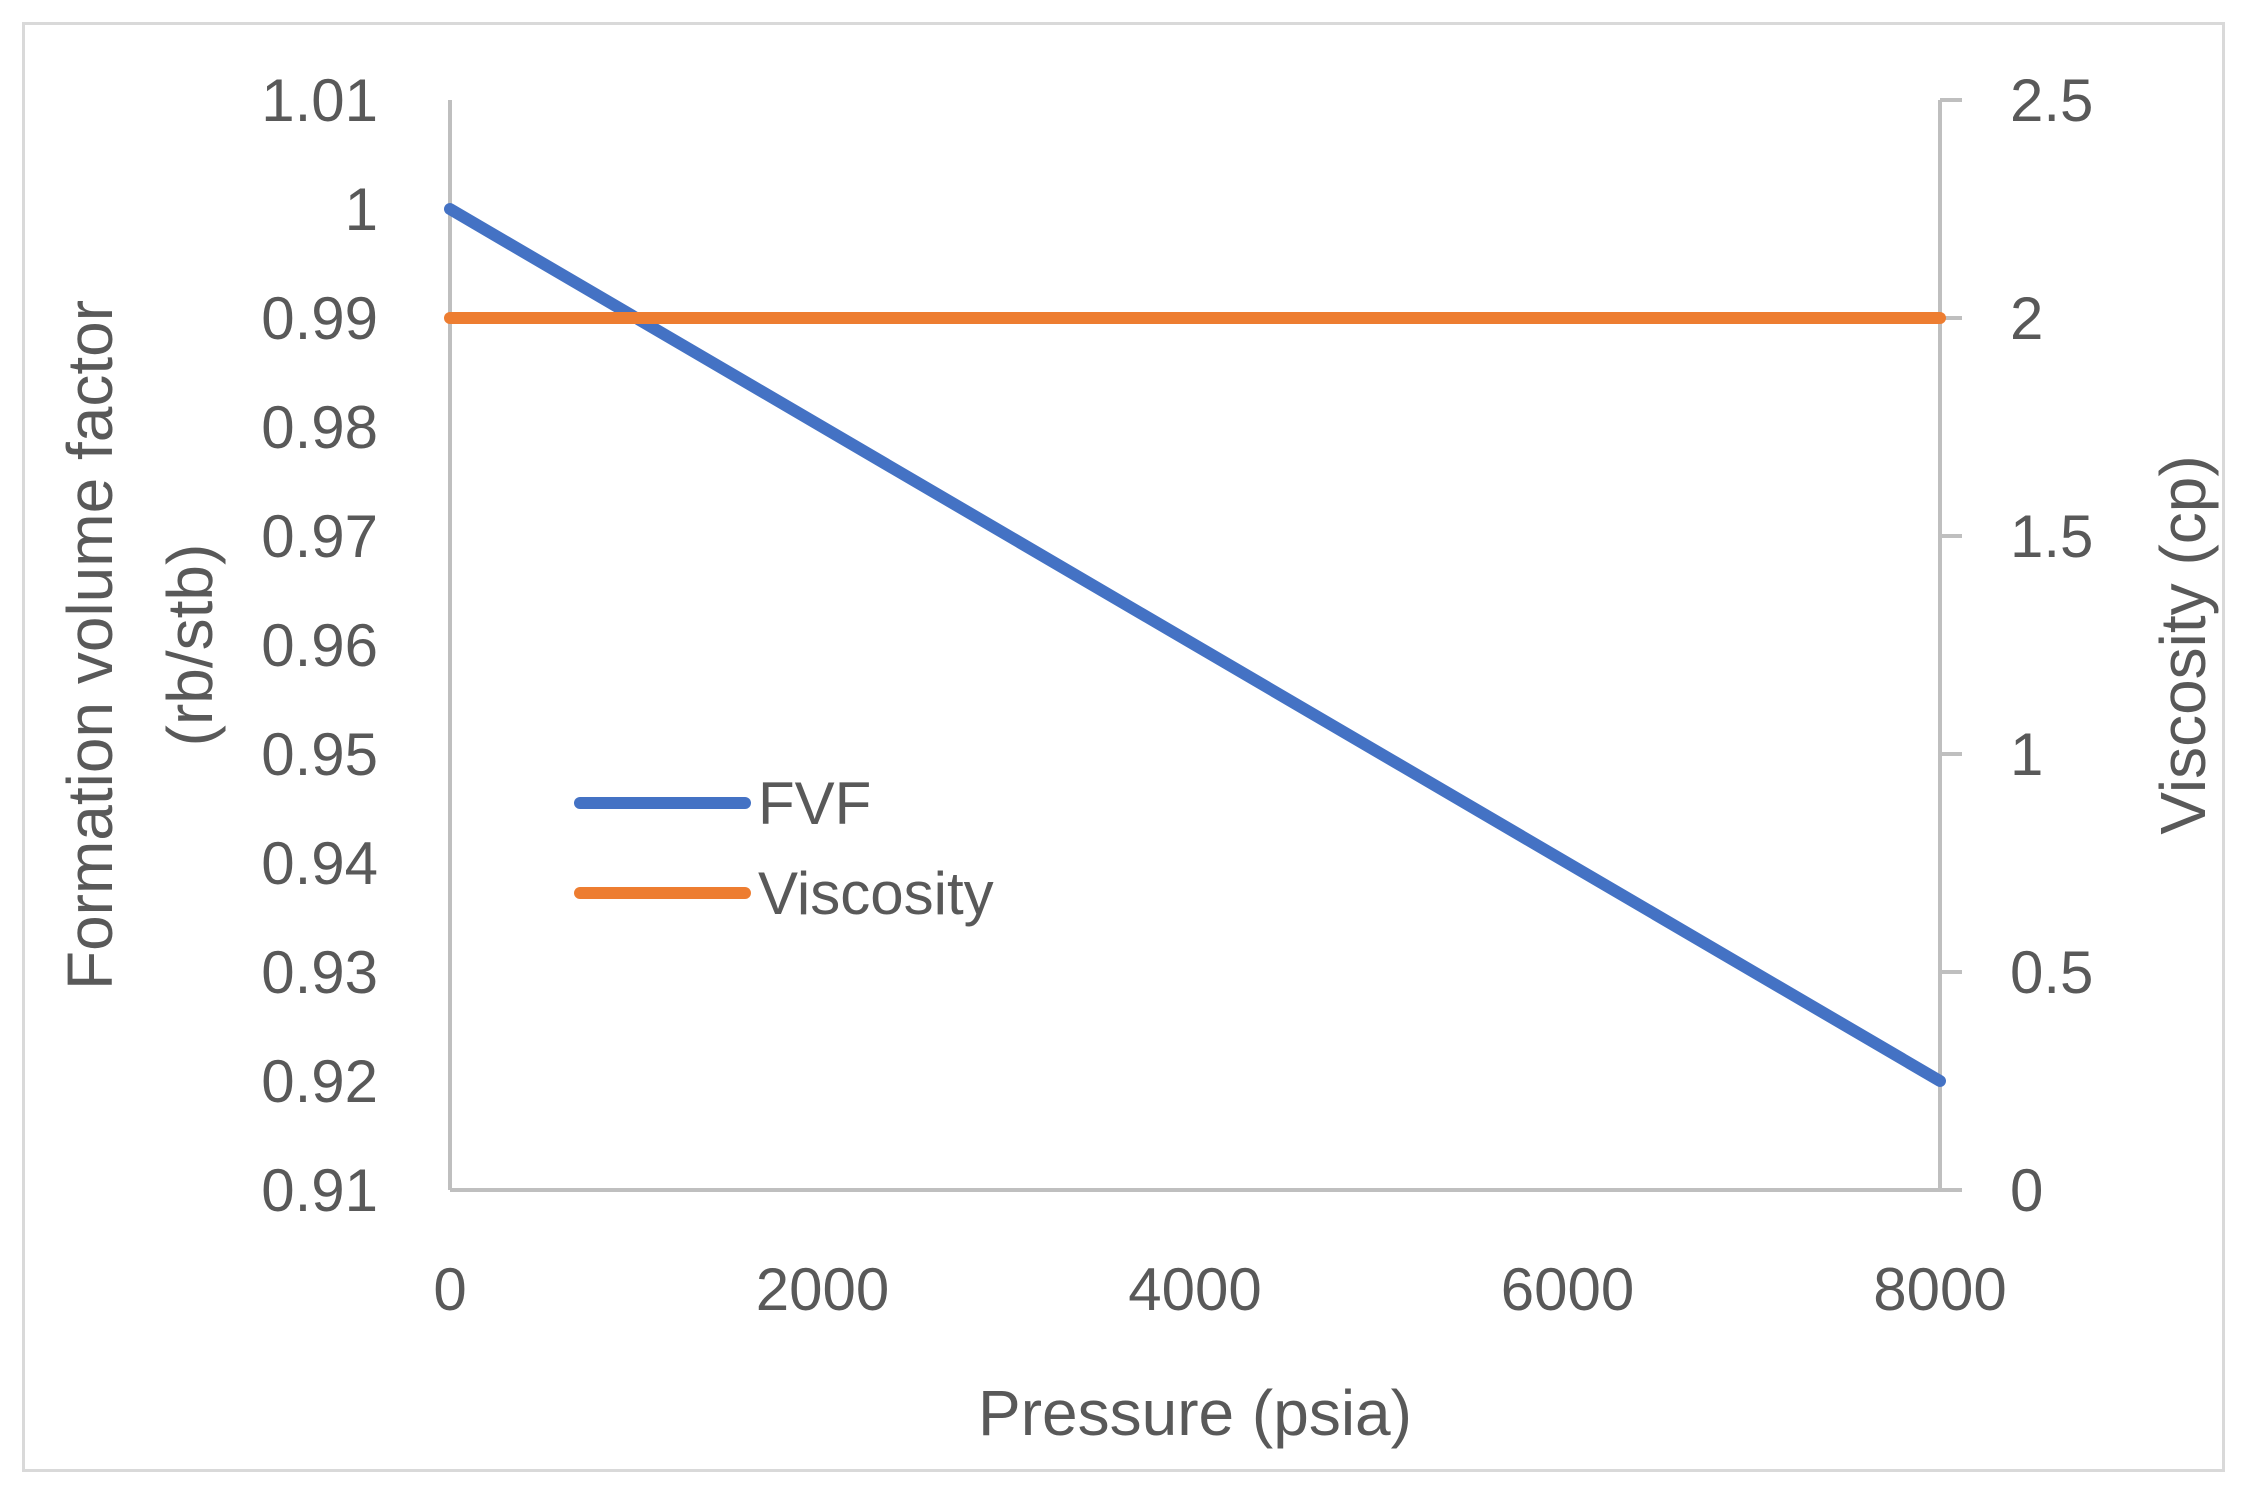 The height and width of the screenshot is (1497, 2250). Describe the element at coordinates (2051, 100) in the screenshot. I see `right-y-tick-label: 2.5` at that location.